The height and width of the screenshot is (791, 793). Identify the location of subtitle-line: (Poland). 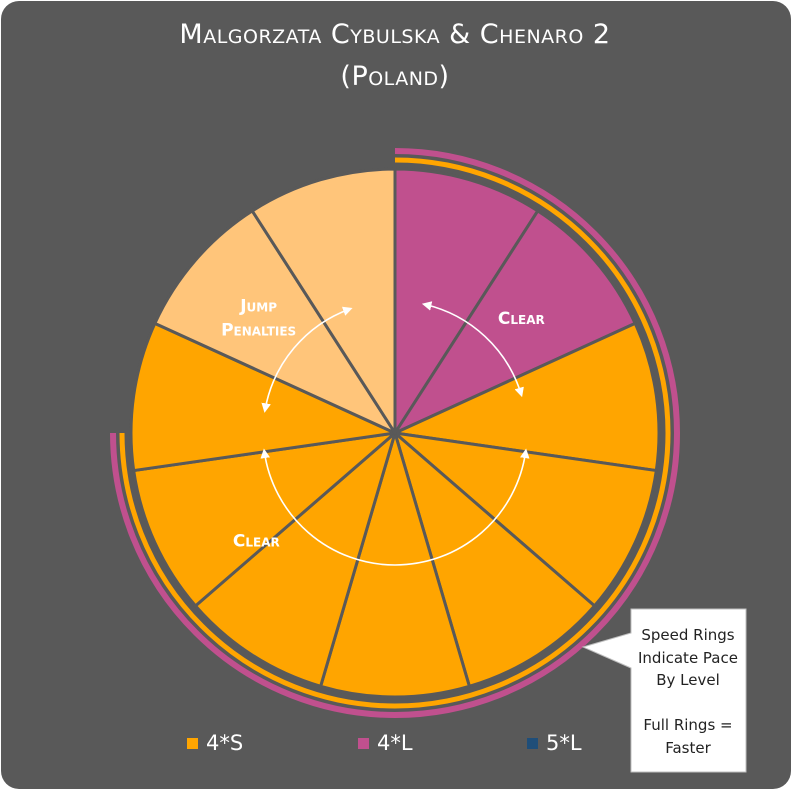
(395, 76).